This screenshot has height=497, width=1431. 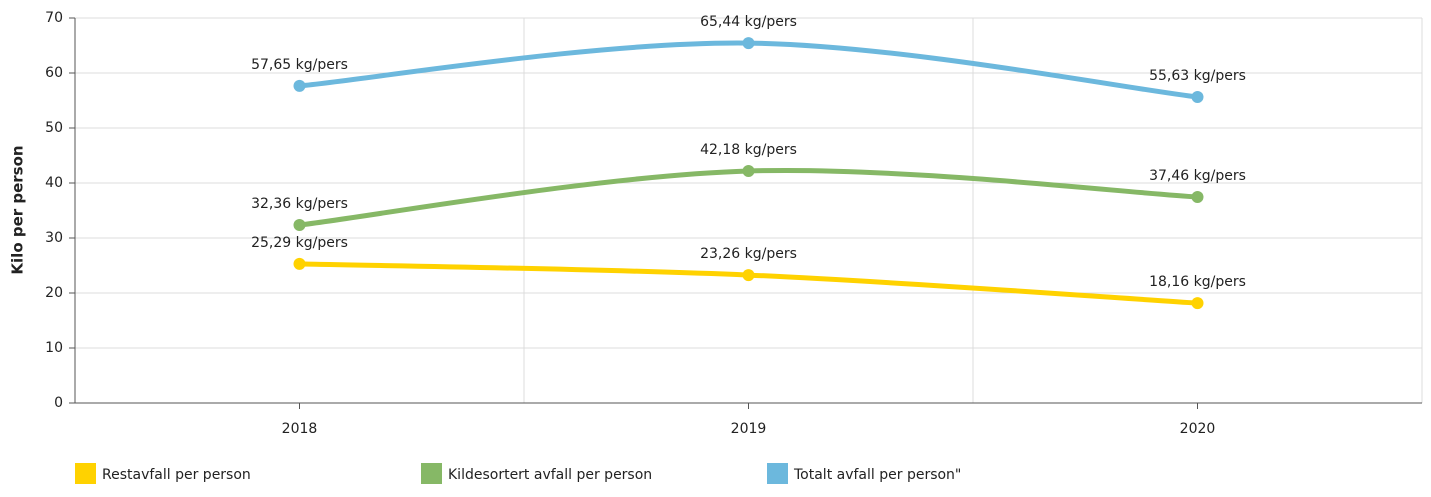 I want to click on legend-label: Totalt avfall per person", so click(x=877, y=475).